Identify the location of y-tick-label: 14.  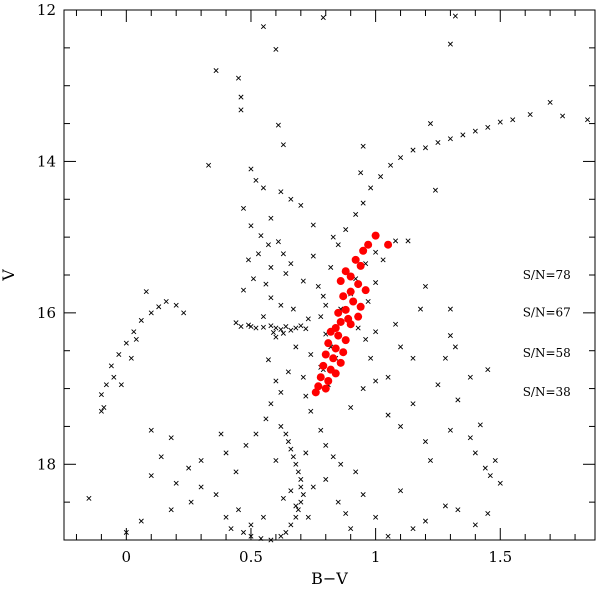
(46, 161).